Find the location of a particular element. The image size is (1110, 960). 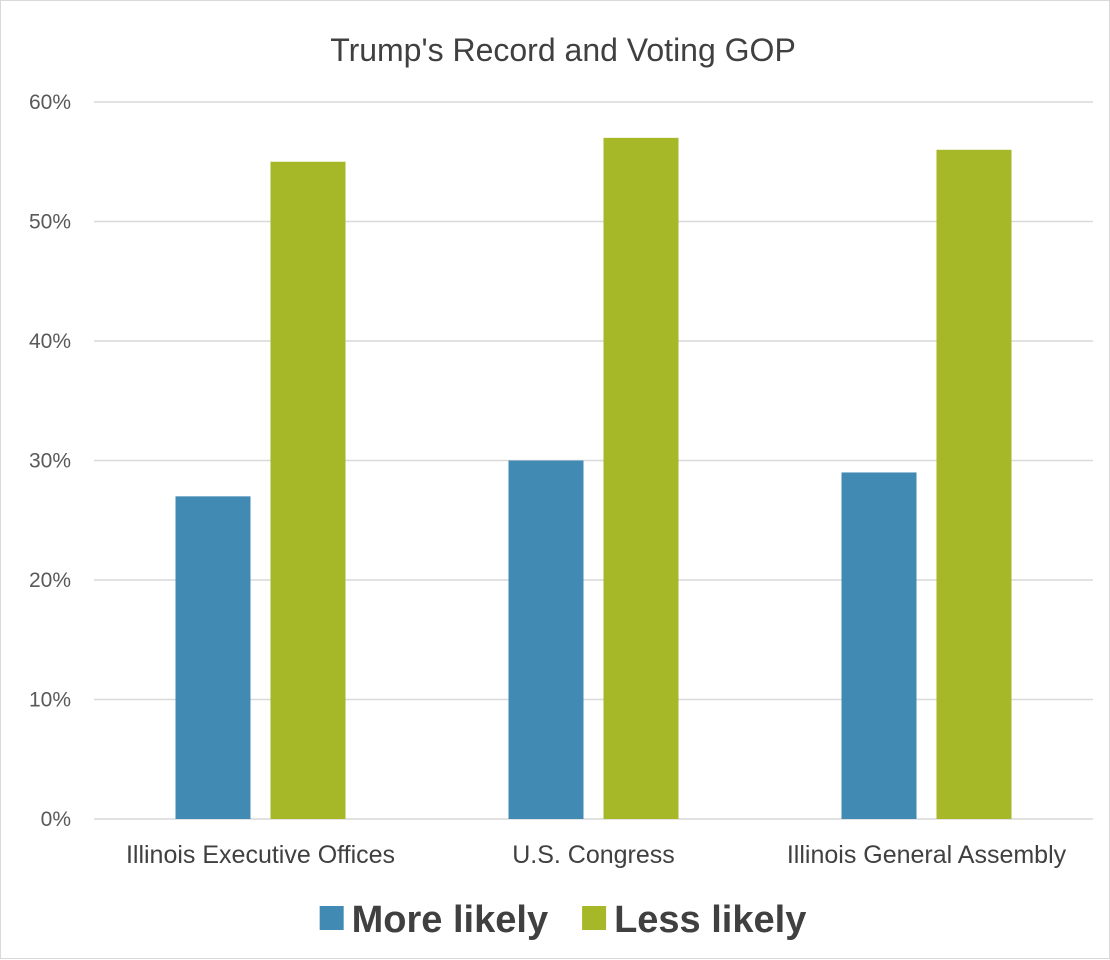

x-category-label: U.S. Congress is located at coordinates (593, 855).